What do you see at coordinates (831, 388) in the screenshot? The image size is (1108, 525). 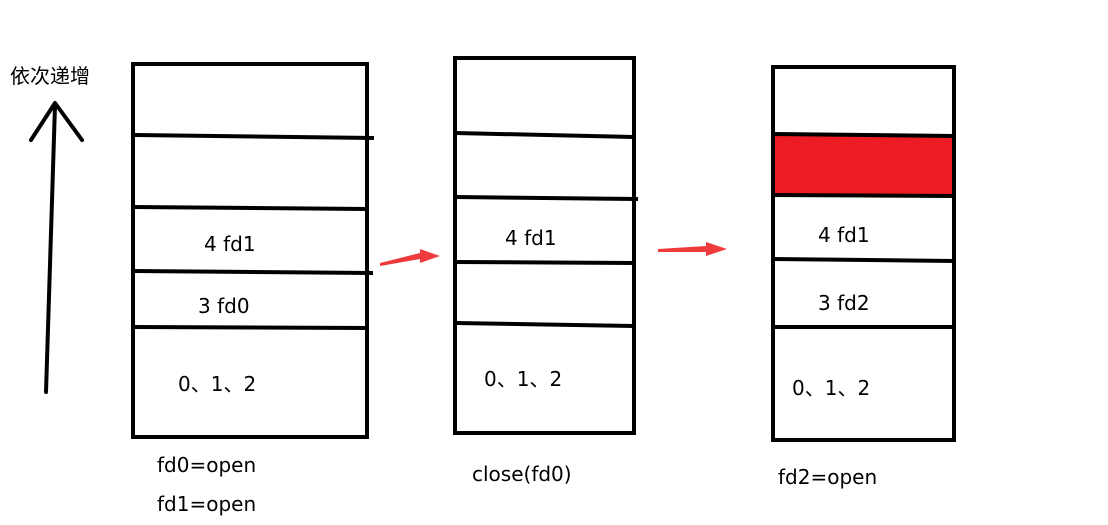 I see `stack-3-cell-label: 0、1、2` at bounding box center [831, 388].